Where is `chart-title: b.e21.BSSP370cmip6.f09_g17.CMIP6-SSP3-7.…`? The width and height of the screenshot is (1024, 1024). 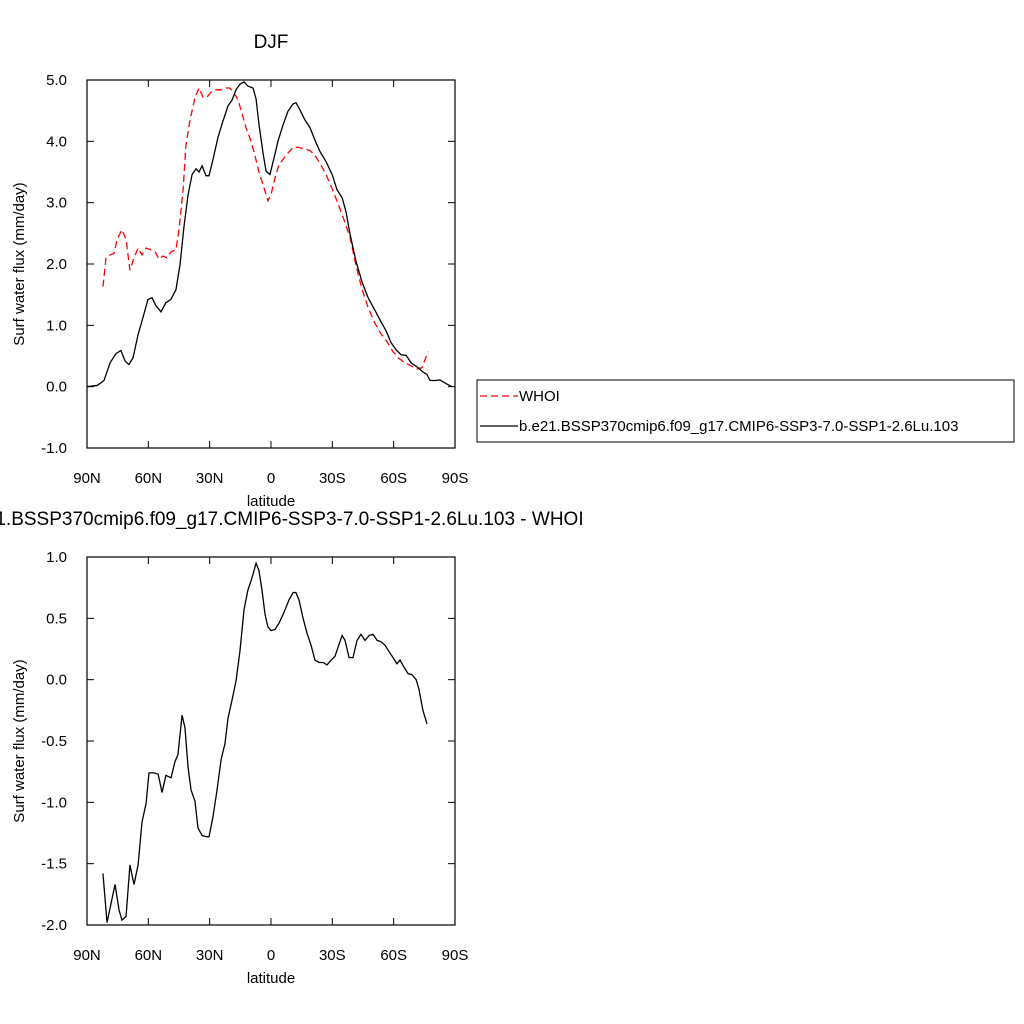
chart-title: b.e21.BSSP370cmip6.f09_g17.CMIP6-SSP3-7.… is located at coordinates (292, 519).